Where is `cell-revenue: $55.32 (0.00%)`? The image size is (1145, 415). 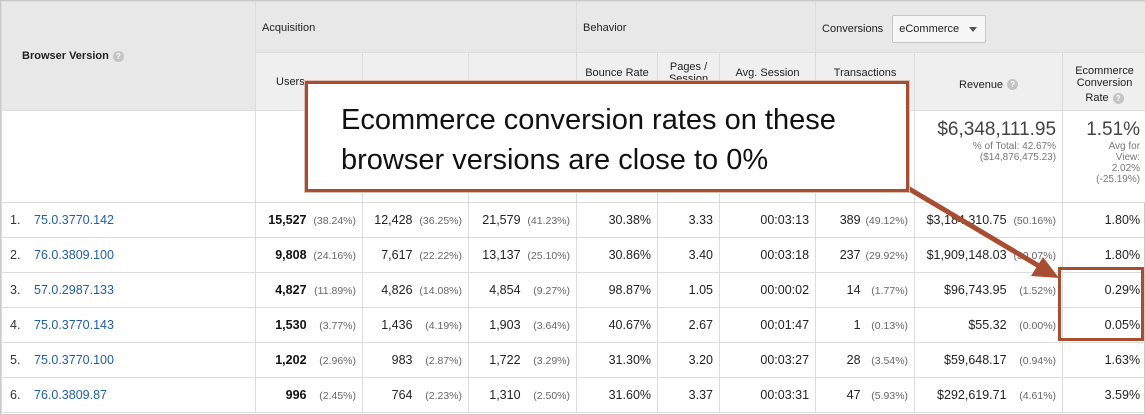 cell-revenue: $55.32 (0.00%) is located at coordinates (989, 325).